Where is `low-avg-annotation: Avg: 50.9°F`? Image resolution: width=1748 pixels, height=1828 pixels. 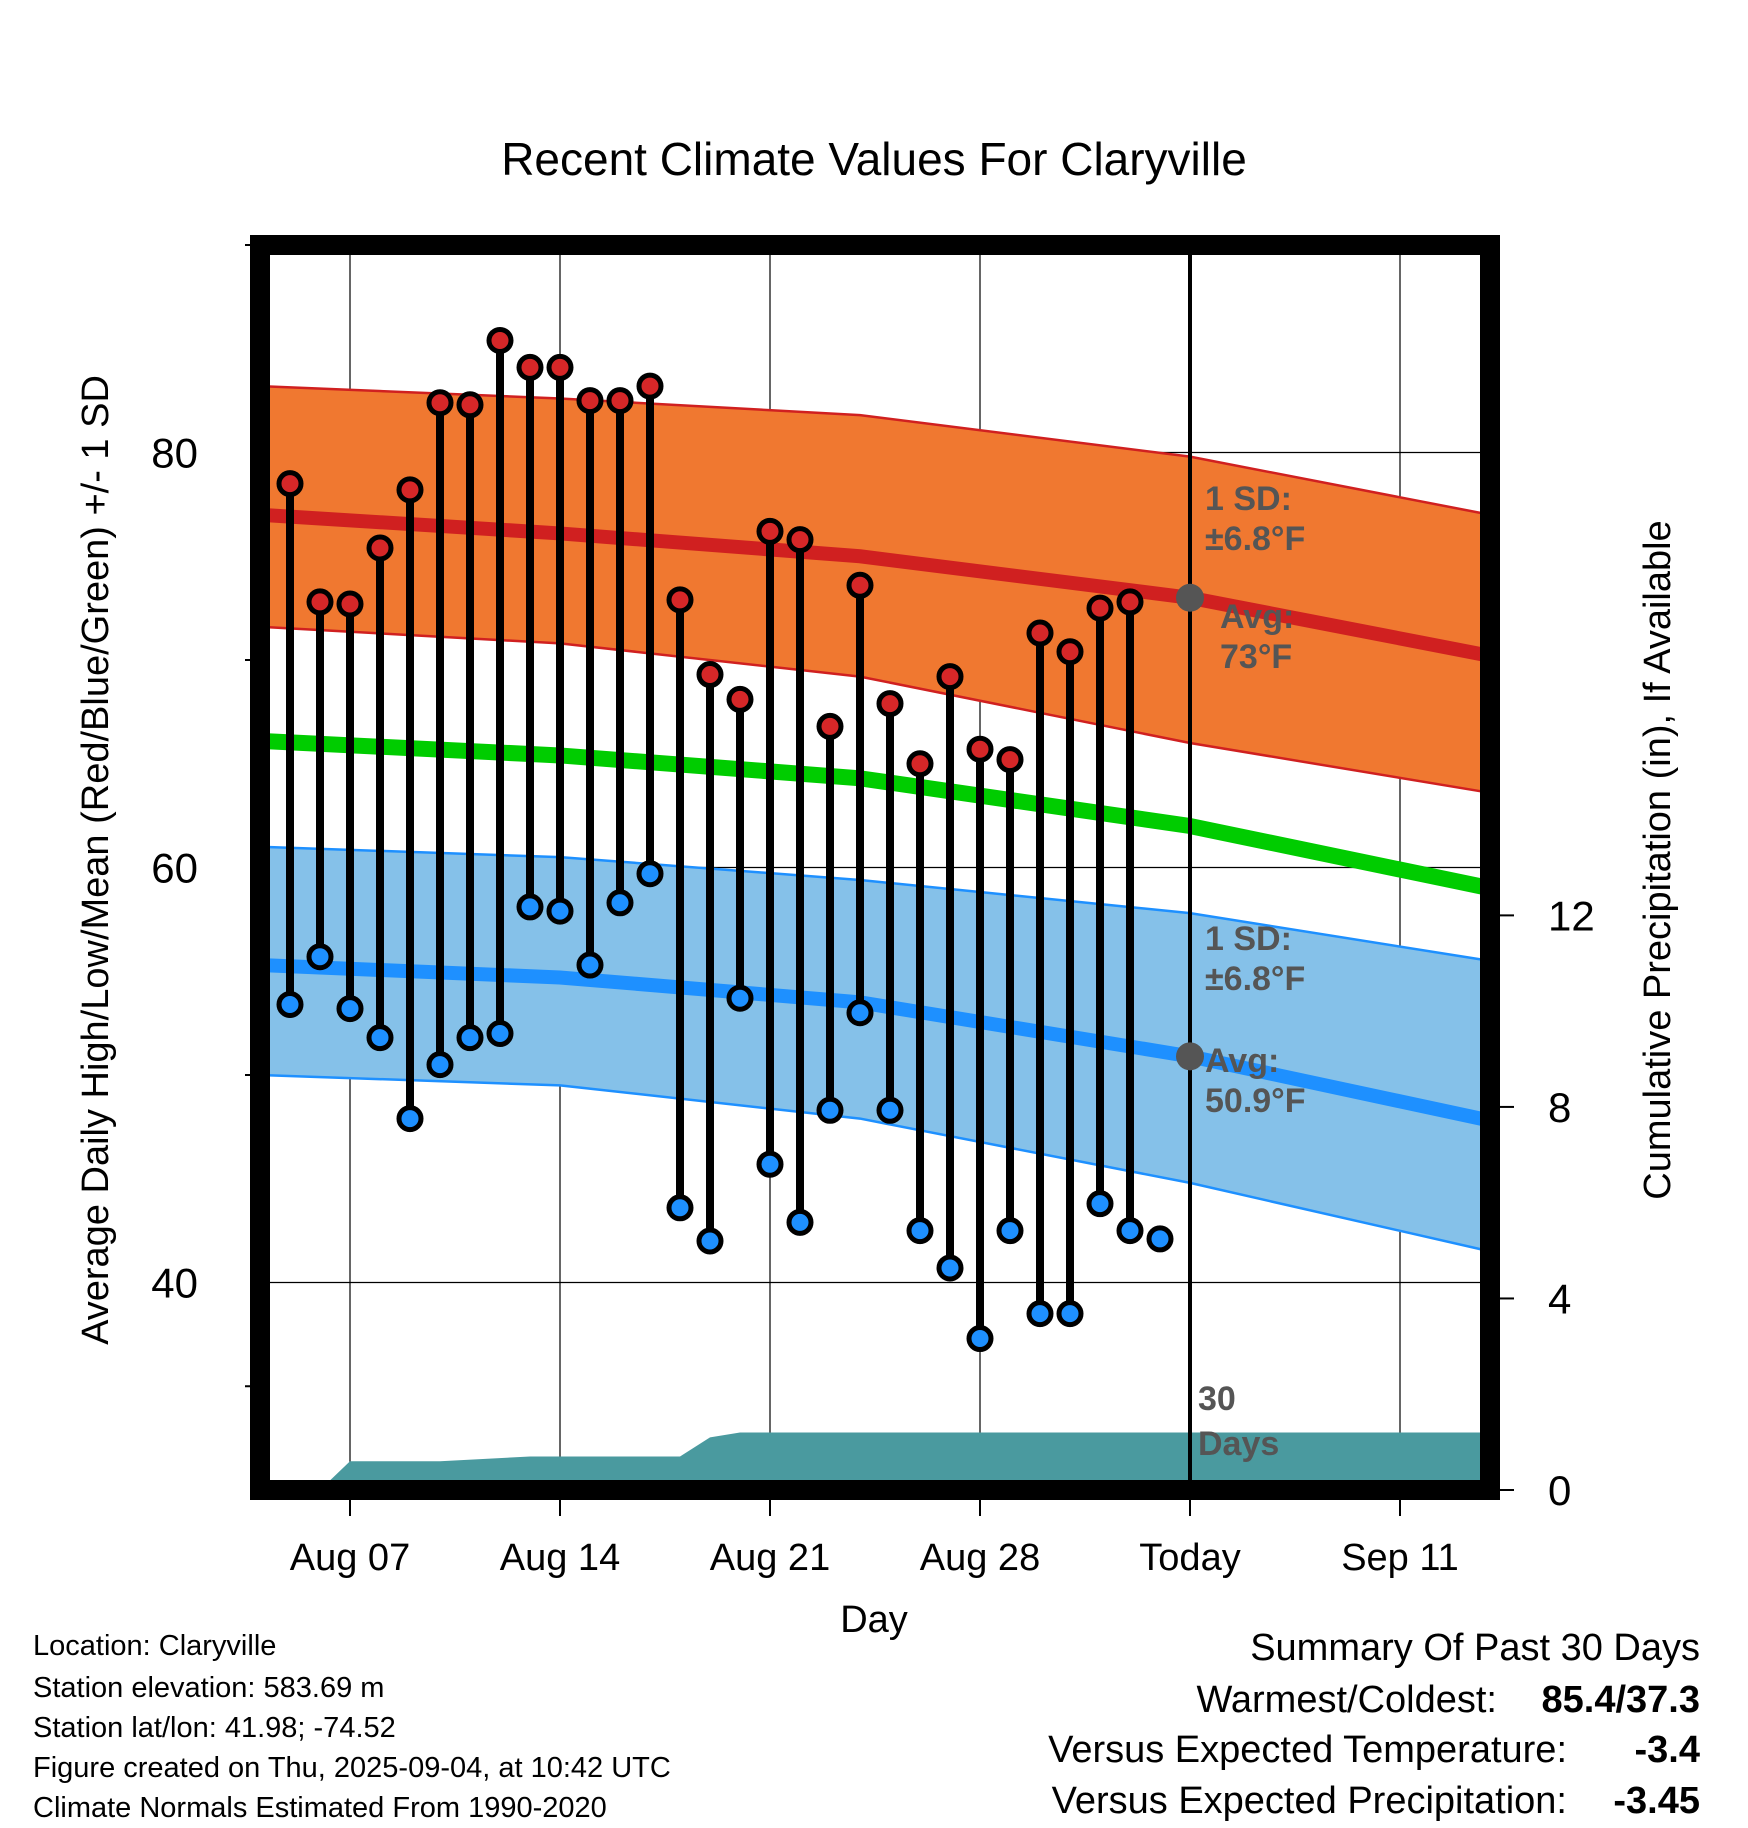 low-avg-annotation: Avg: 50.9°F is located at coordinates (1255, 1081).